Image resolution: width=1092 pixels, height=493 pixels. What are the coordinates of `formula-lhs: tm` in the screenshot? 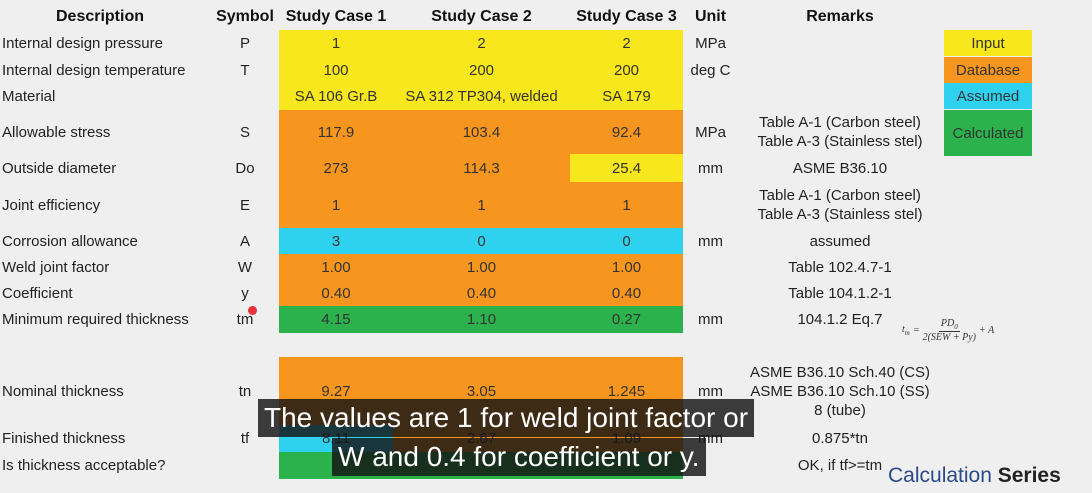 It's located at (906, 330).